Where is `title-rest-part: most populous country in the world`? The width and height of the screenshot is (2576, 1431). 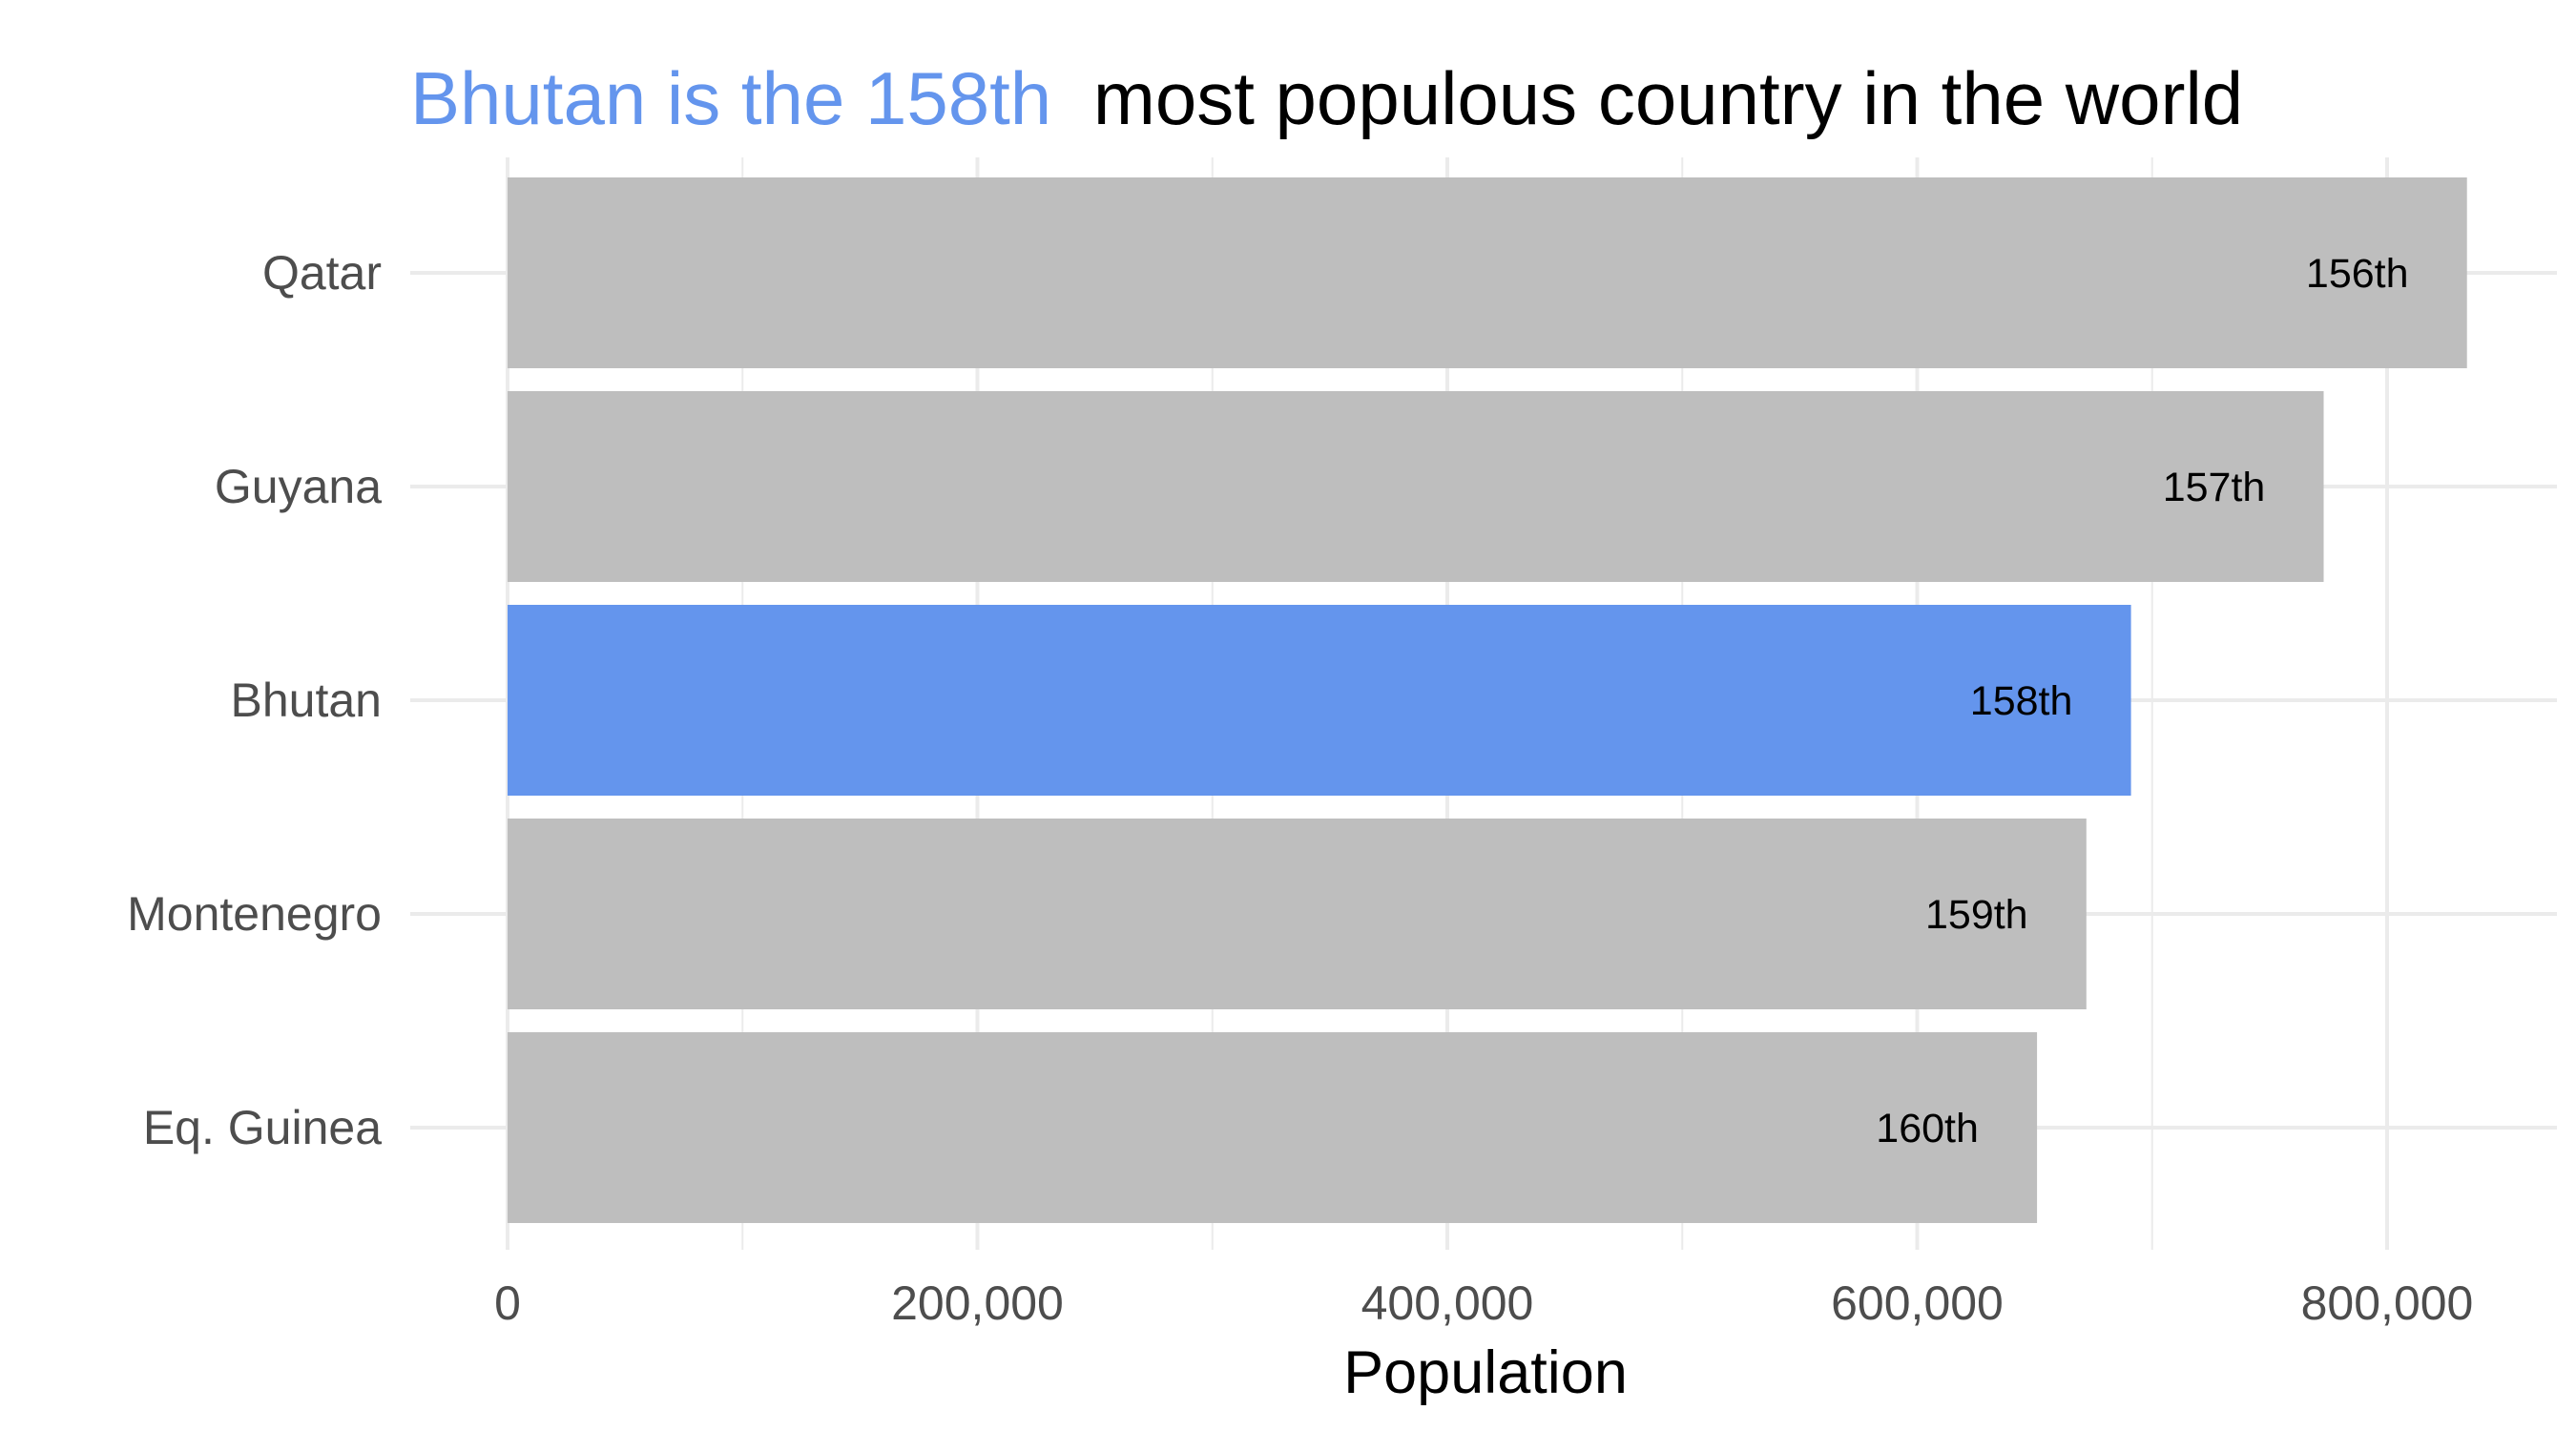
title-rest-part: most populous country in the world is located at coordinates (1668, 98).